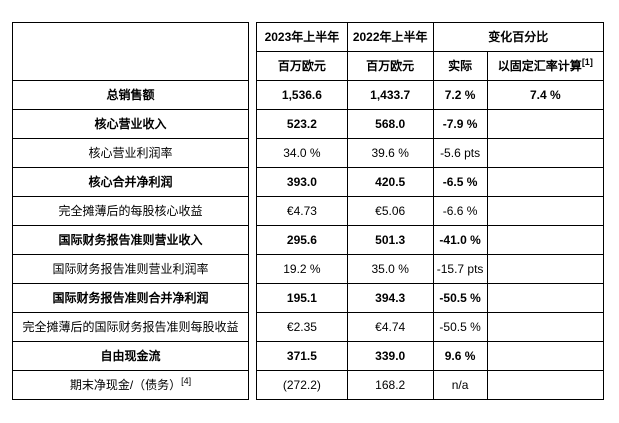 Image resolution: width=619 pixels, height=423 pixels. What do you see at coordinates (302, 211) in the screenshot?
I see `value-2023: €4.73` at bounding box center [302, 211].